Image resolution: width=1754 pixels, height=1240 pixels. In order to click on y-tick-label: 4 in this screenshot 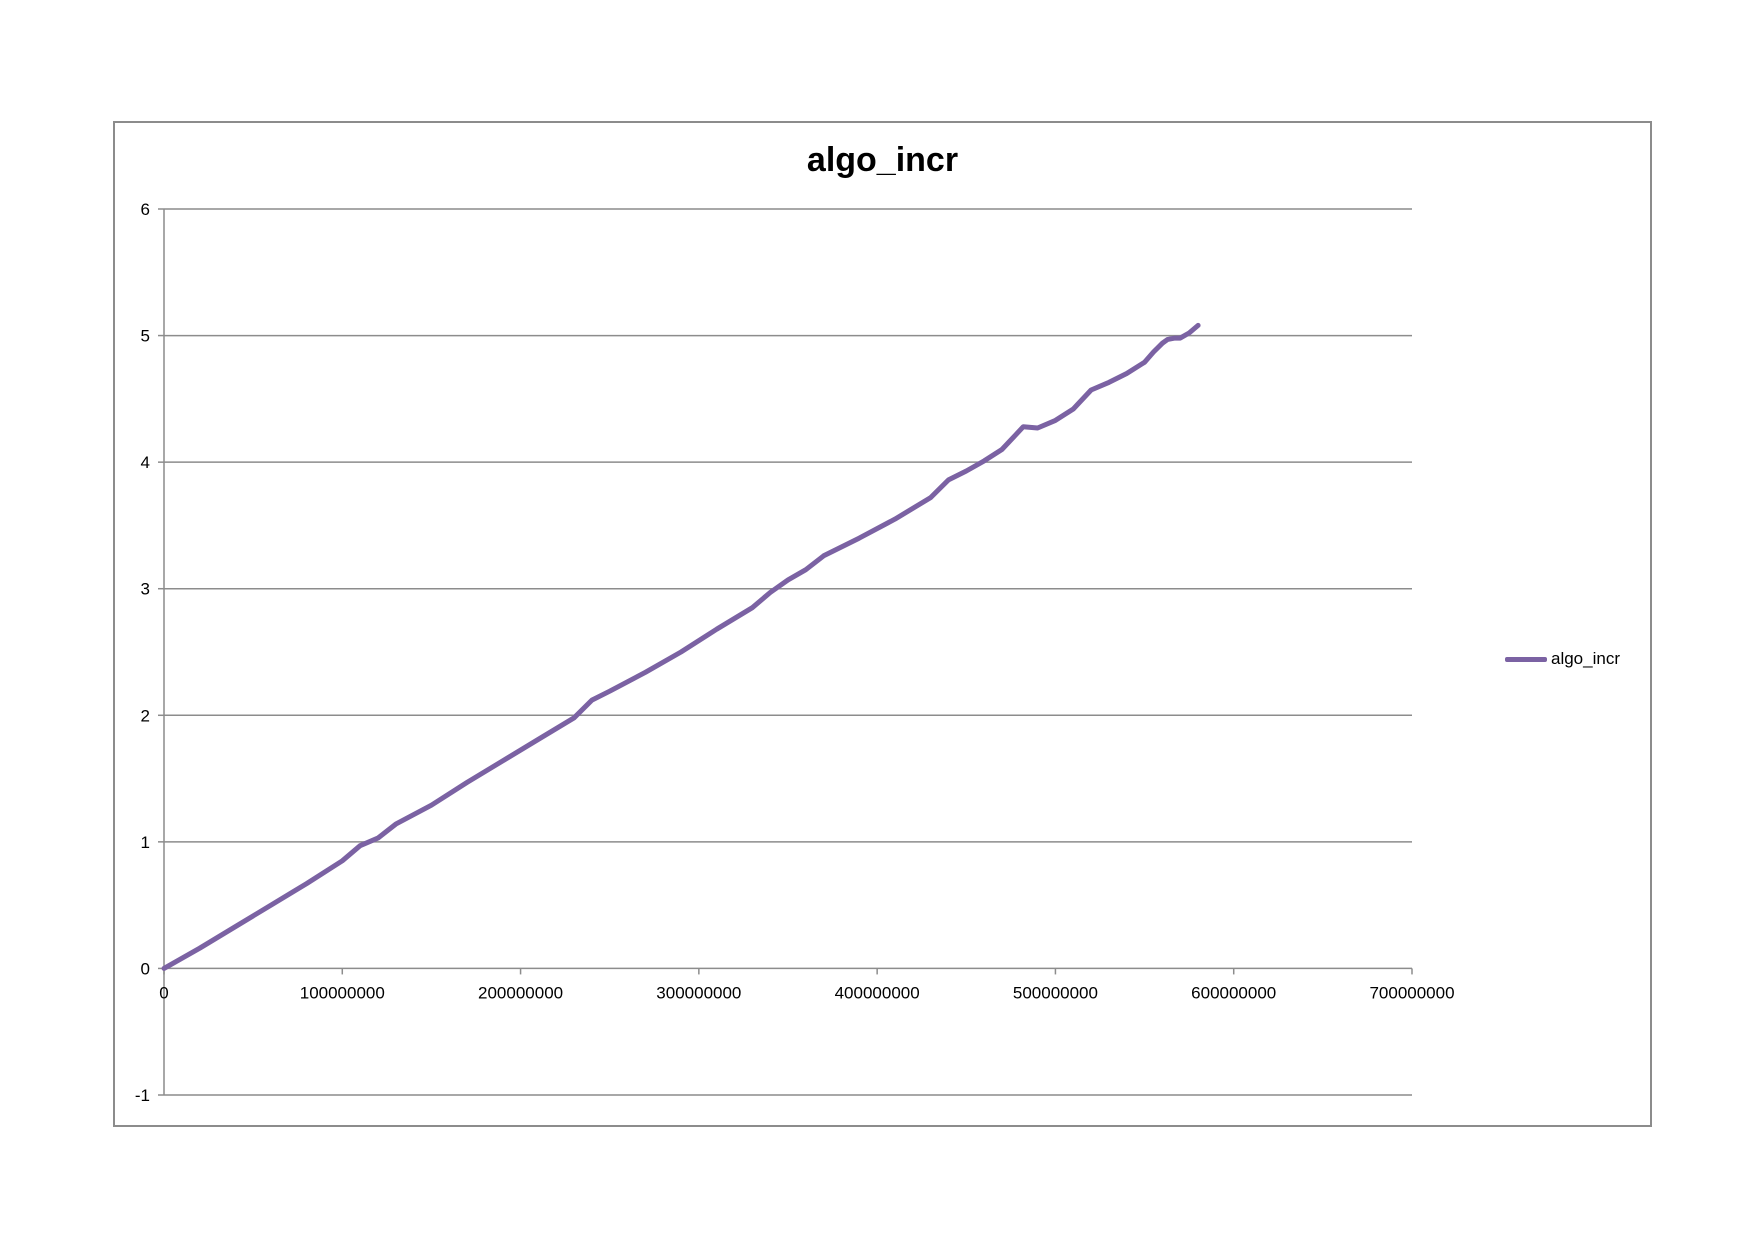, I will do `click(145, 462)`.